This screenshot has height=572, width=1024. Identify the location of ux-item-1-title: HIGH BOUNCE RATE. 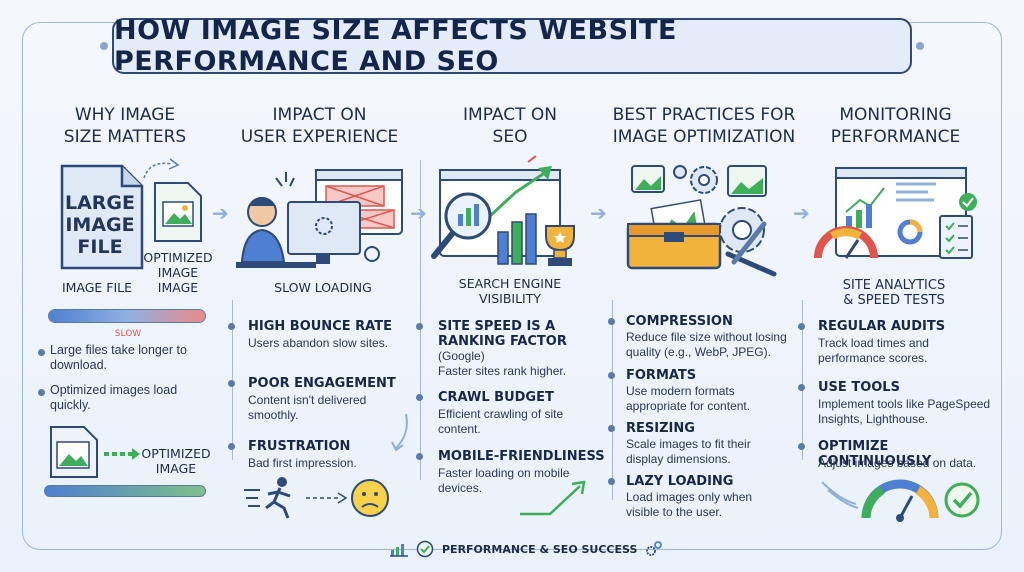
(320, 326).